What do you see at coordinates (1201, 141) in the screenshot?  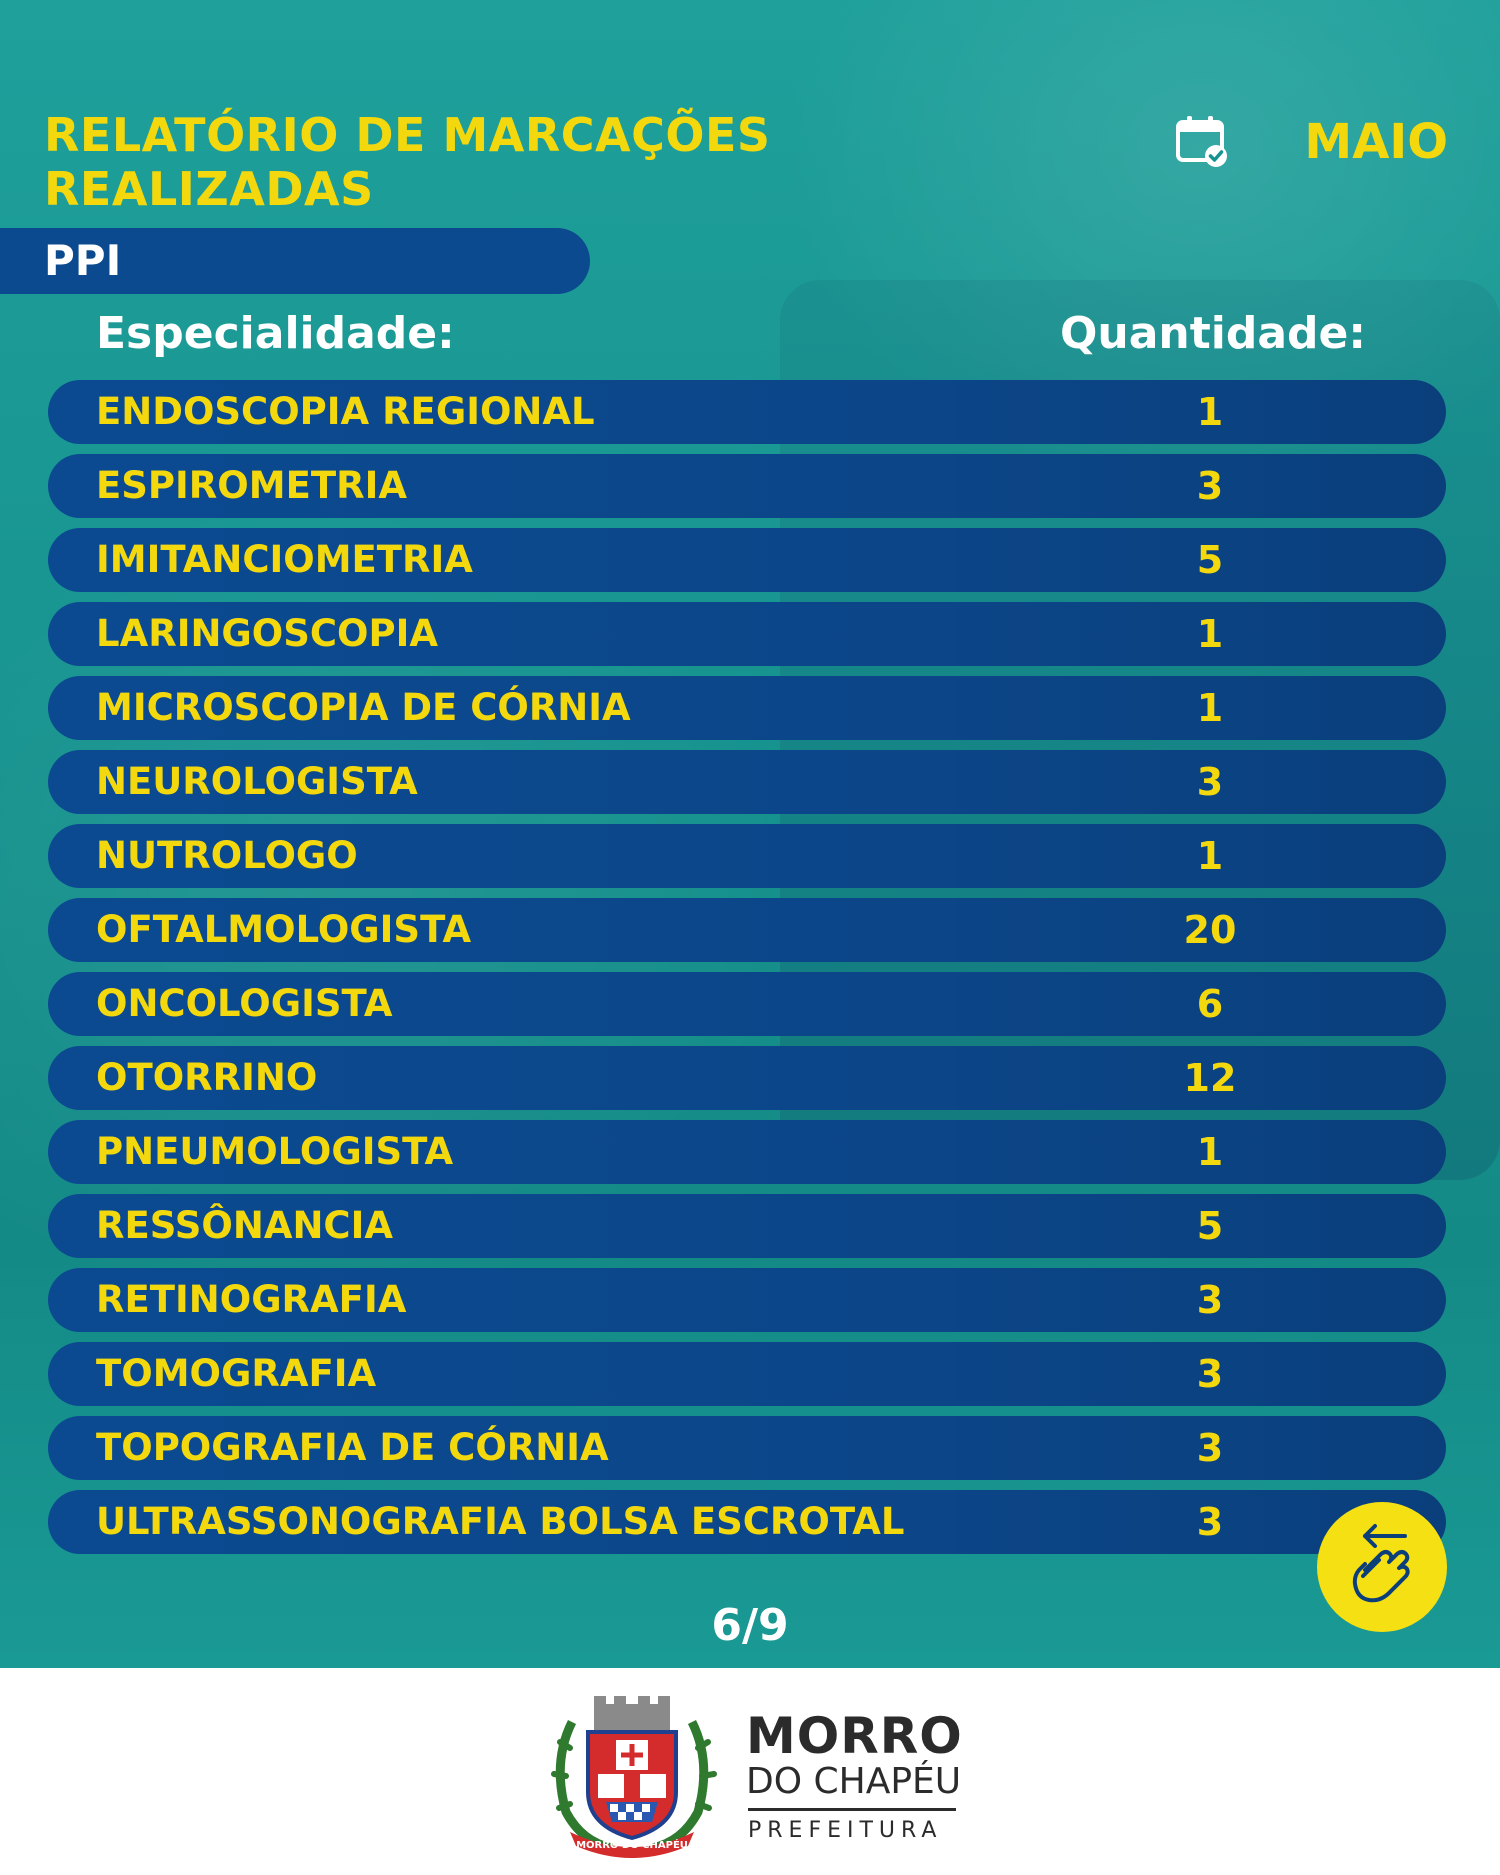 I see `calendar-check-icon` at bounding box center [1201, 141].